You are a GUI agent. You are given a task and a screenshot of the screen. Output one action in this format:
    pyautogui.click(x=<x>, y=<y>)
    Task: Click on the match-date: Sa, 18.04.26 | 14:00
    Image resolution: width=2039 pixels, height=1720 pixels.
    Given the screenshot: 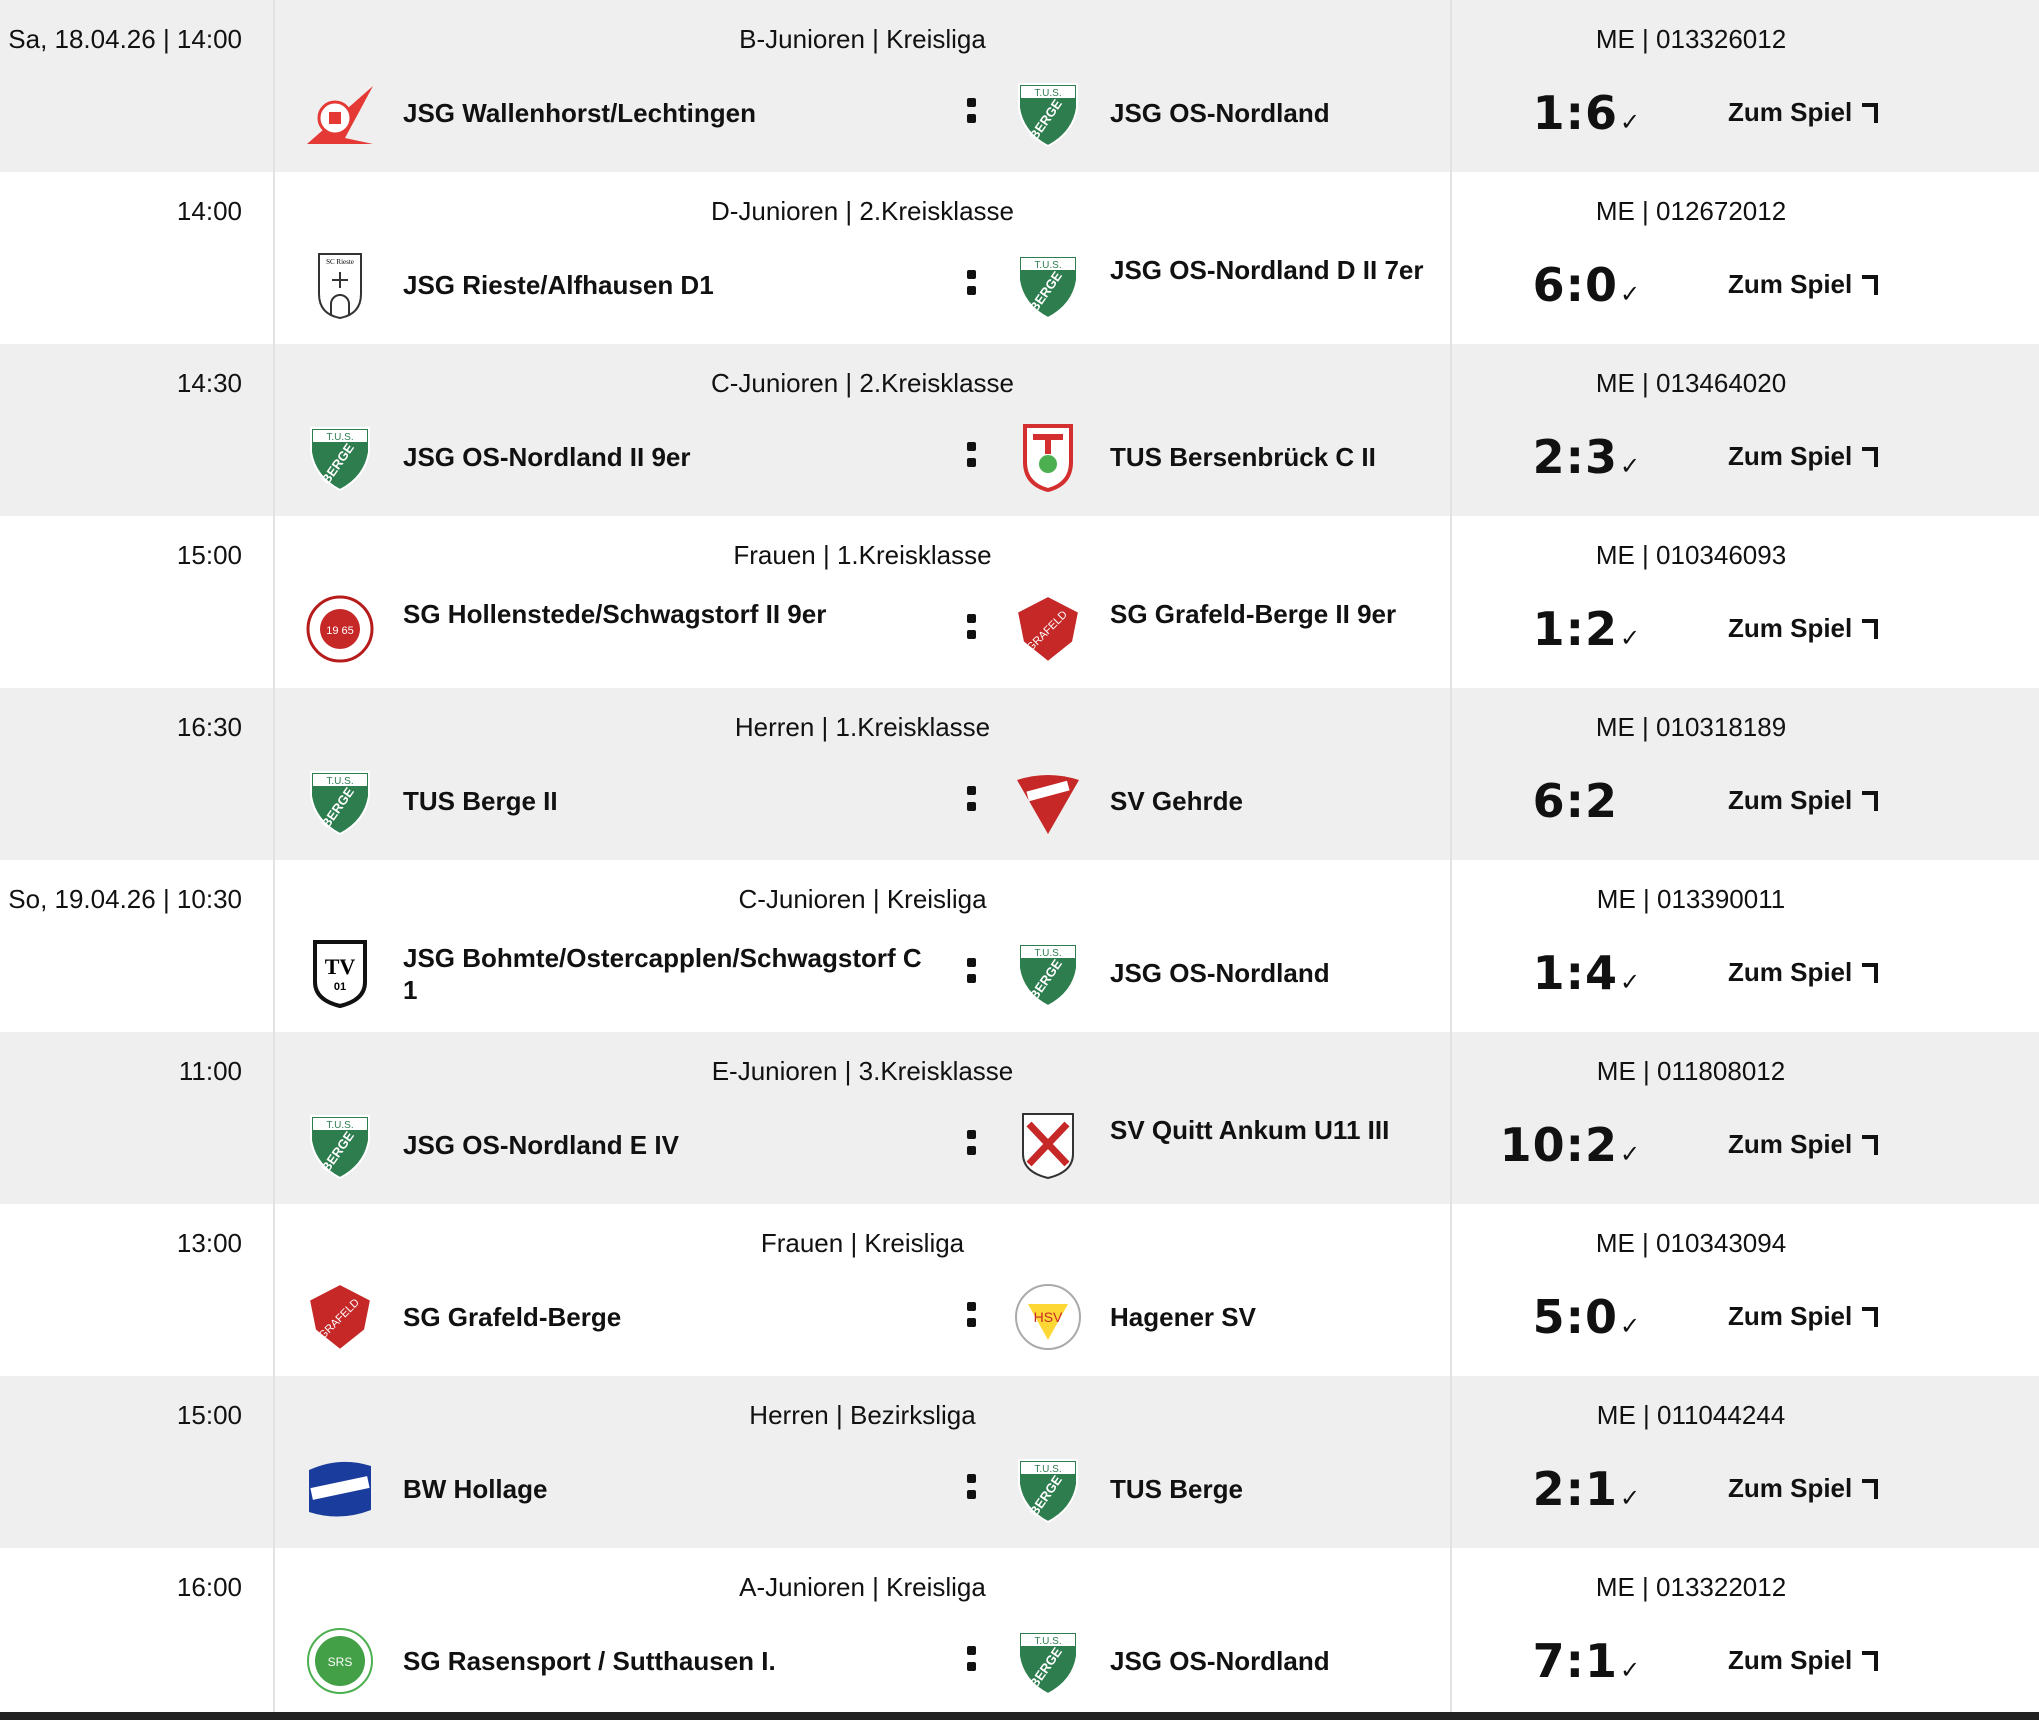 What is the action you would take?
    pyautogui.click(x=125, y=39)
    